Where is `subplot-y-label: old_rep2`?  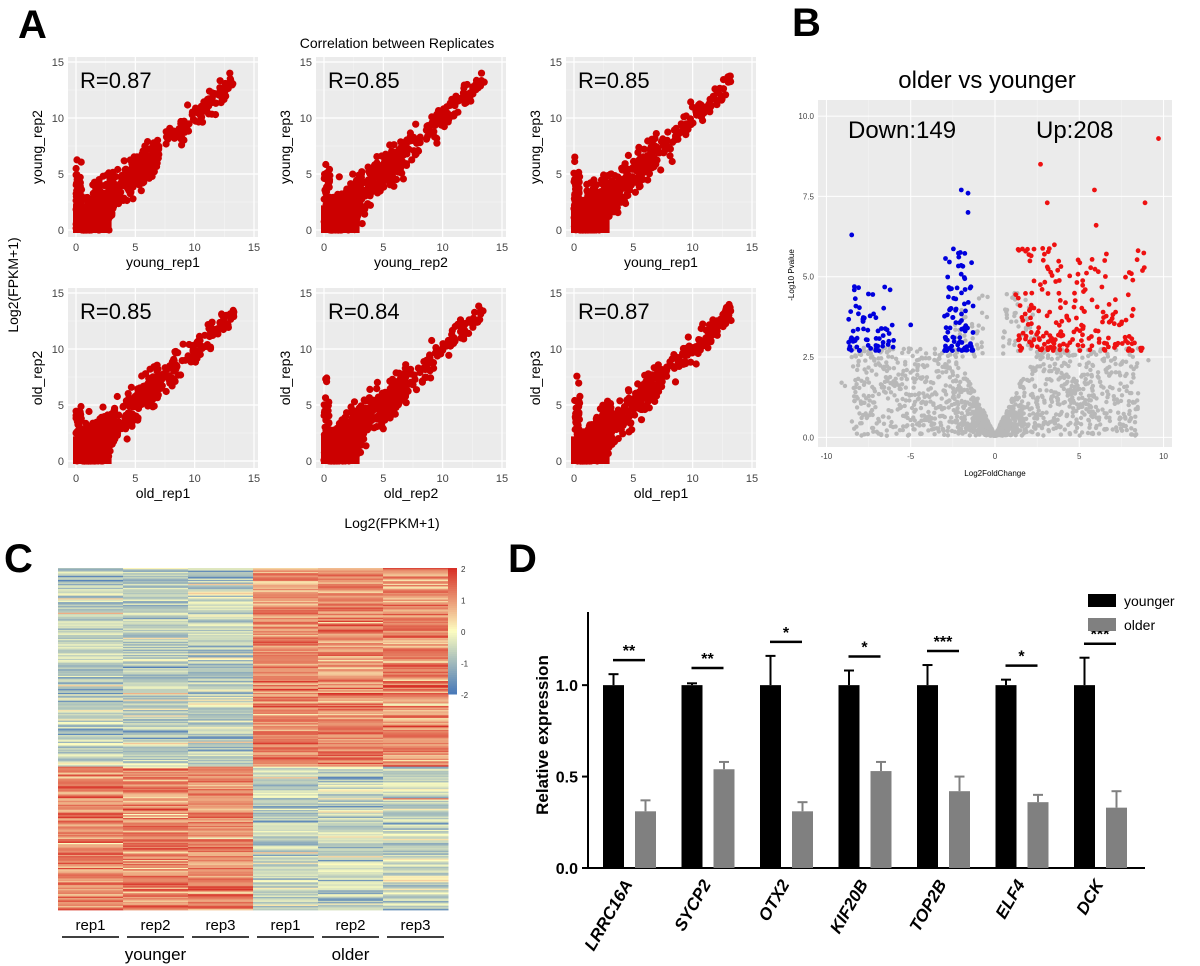 subplot-y-label: old_rep2 is located at coordinates (37, 378).